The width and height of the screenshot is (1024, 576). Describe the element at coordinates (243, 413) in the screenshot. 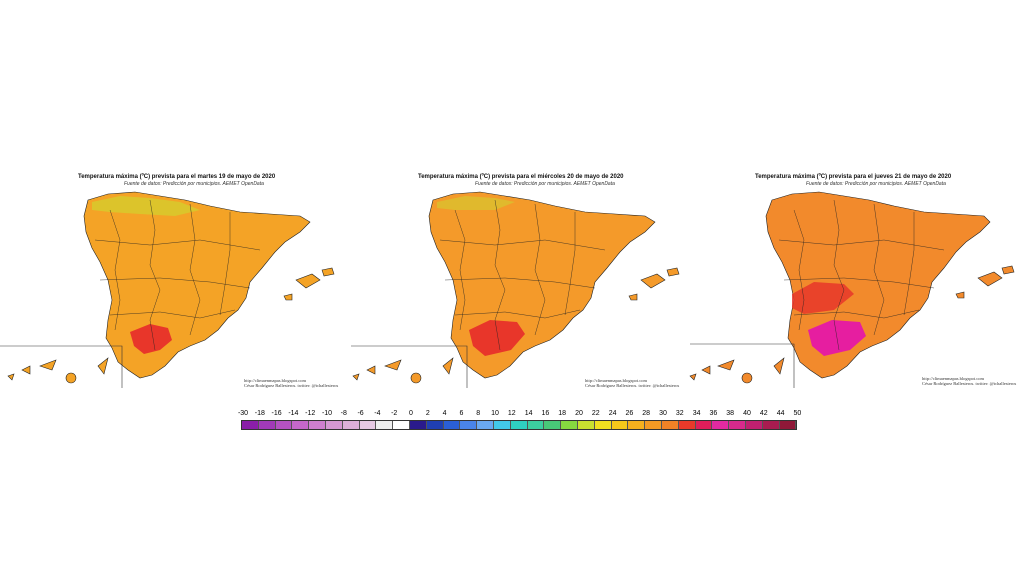

I see `legend-label: -30` at that location.